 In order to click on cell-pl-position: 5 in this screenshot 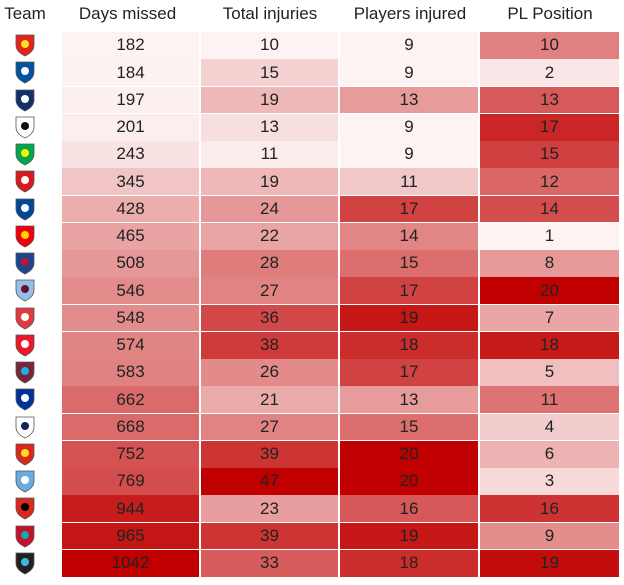, I will do `click(549, 372)`.